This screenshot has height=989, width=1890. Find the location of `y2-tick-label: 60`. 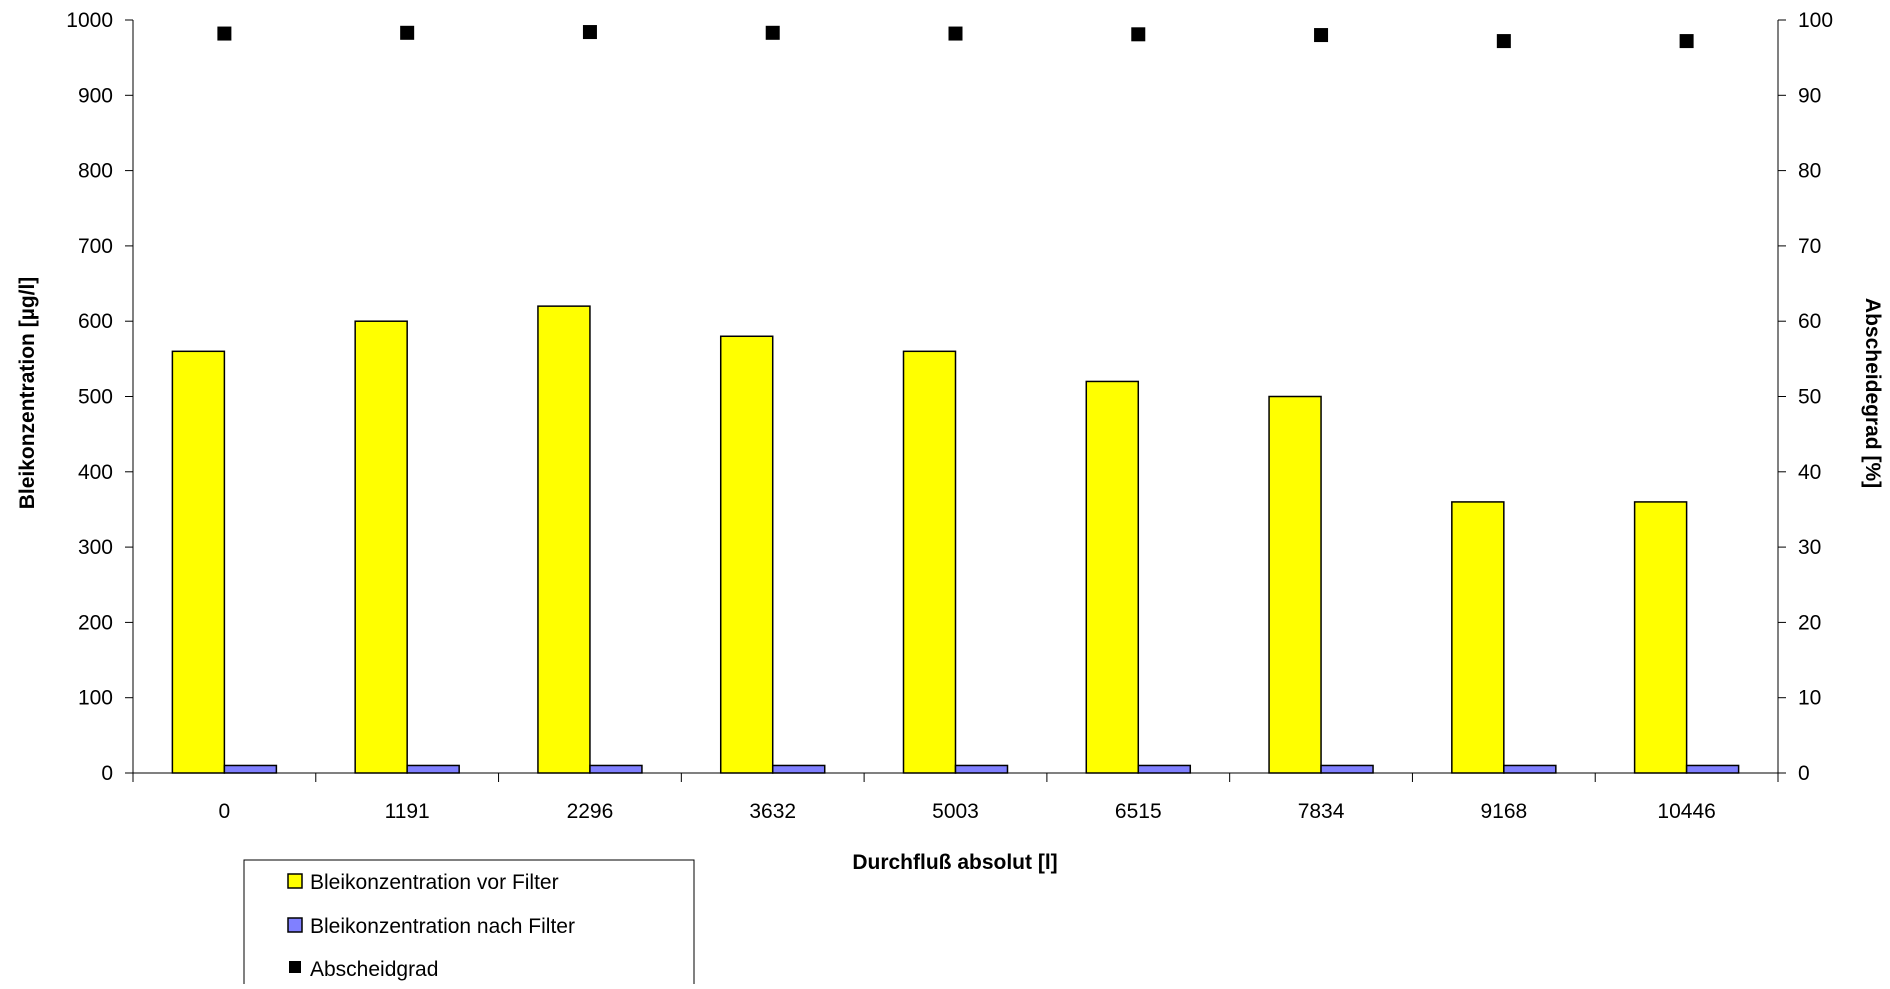

y2-tick-label: 60 is located at coordinates (1809, 321).